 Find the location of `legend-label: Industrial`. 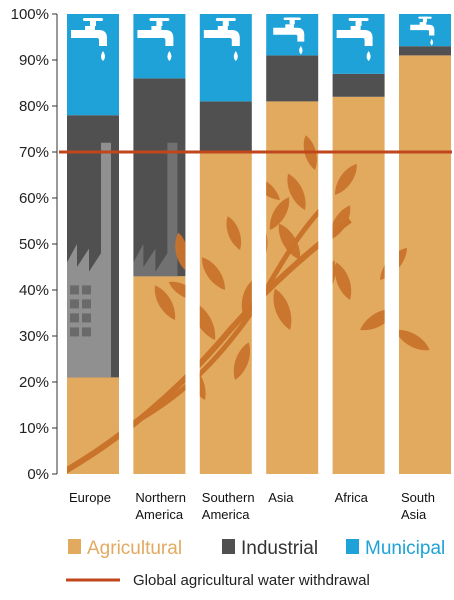

legend-label: Industrial is located at coordinates (279, 548).